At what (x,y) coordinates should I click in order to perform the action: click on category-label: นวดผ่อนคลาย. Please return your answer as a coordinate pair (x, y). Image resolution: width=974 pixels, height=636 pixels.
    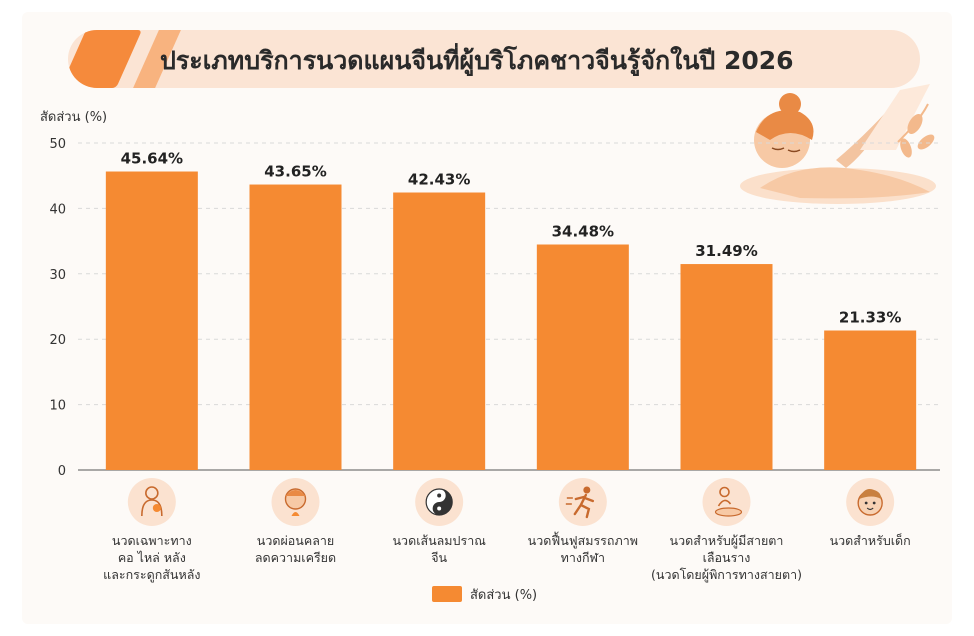
    Looking at the image, I should click on (295, 540).